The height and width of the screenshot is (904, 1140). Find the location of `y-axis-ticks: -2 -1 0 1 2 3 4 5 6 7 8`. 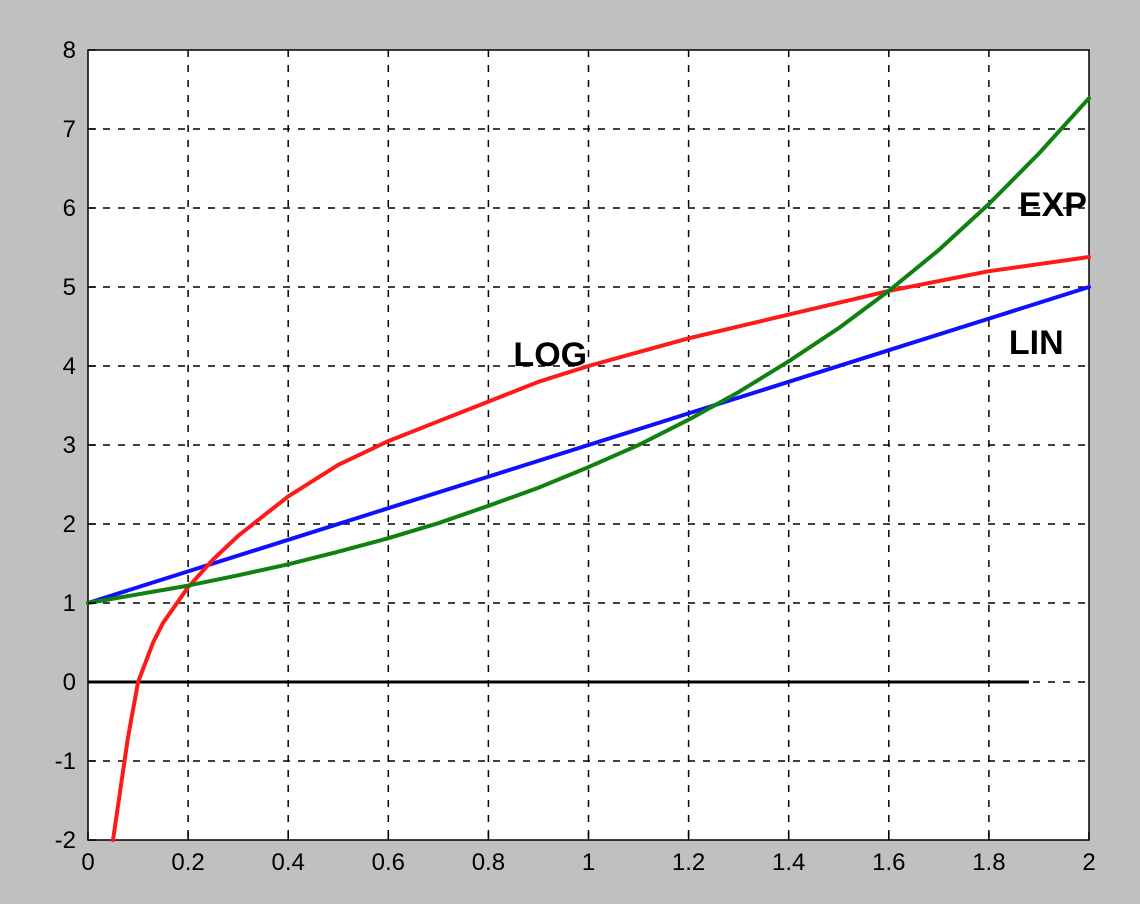

y-axis-ticks: -2 -1 0 1 2 3 4 5 6 7 8 is located at coordinates (75, 445).